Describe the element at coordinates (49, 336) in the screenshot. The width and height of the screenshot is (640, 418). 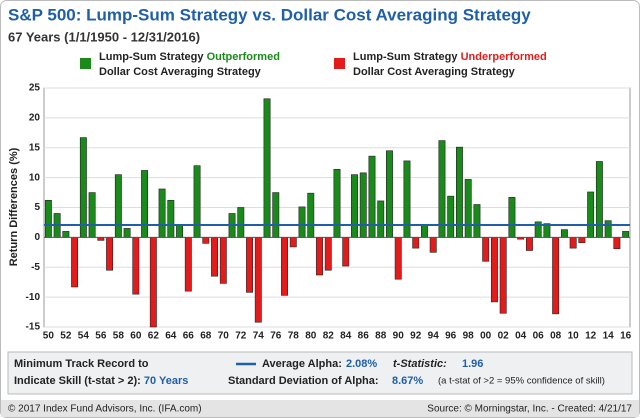
I see `x-tick-label: 50` at that location.